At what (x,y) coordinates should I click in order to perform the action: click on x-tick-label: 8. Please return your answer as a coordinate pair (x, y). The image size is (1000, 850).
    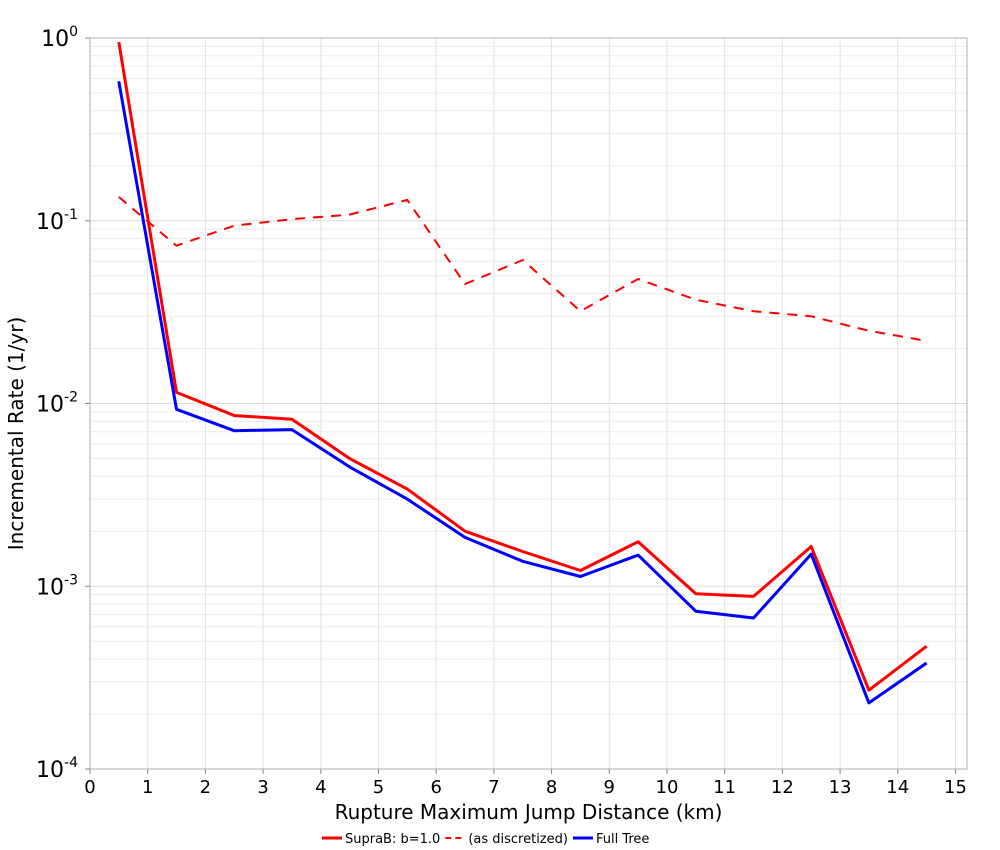
    Looking at the image, I should click on (551, 787).